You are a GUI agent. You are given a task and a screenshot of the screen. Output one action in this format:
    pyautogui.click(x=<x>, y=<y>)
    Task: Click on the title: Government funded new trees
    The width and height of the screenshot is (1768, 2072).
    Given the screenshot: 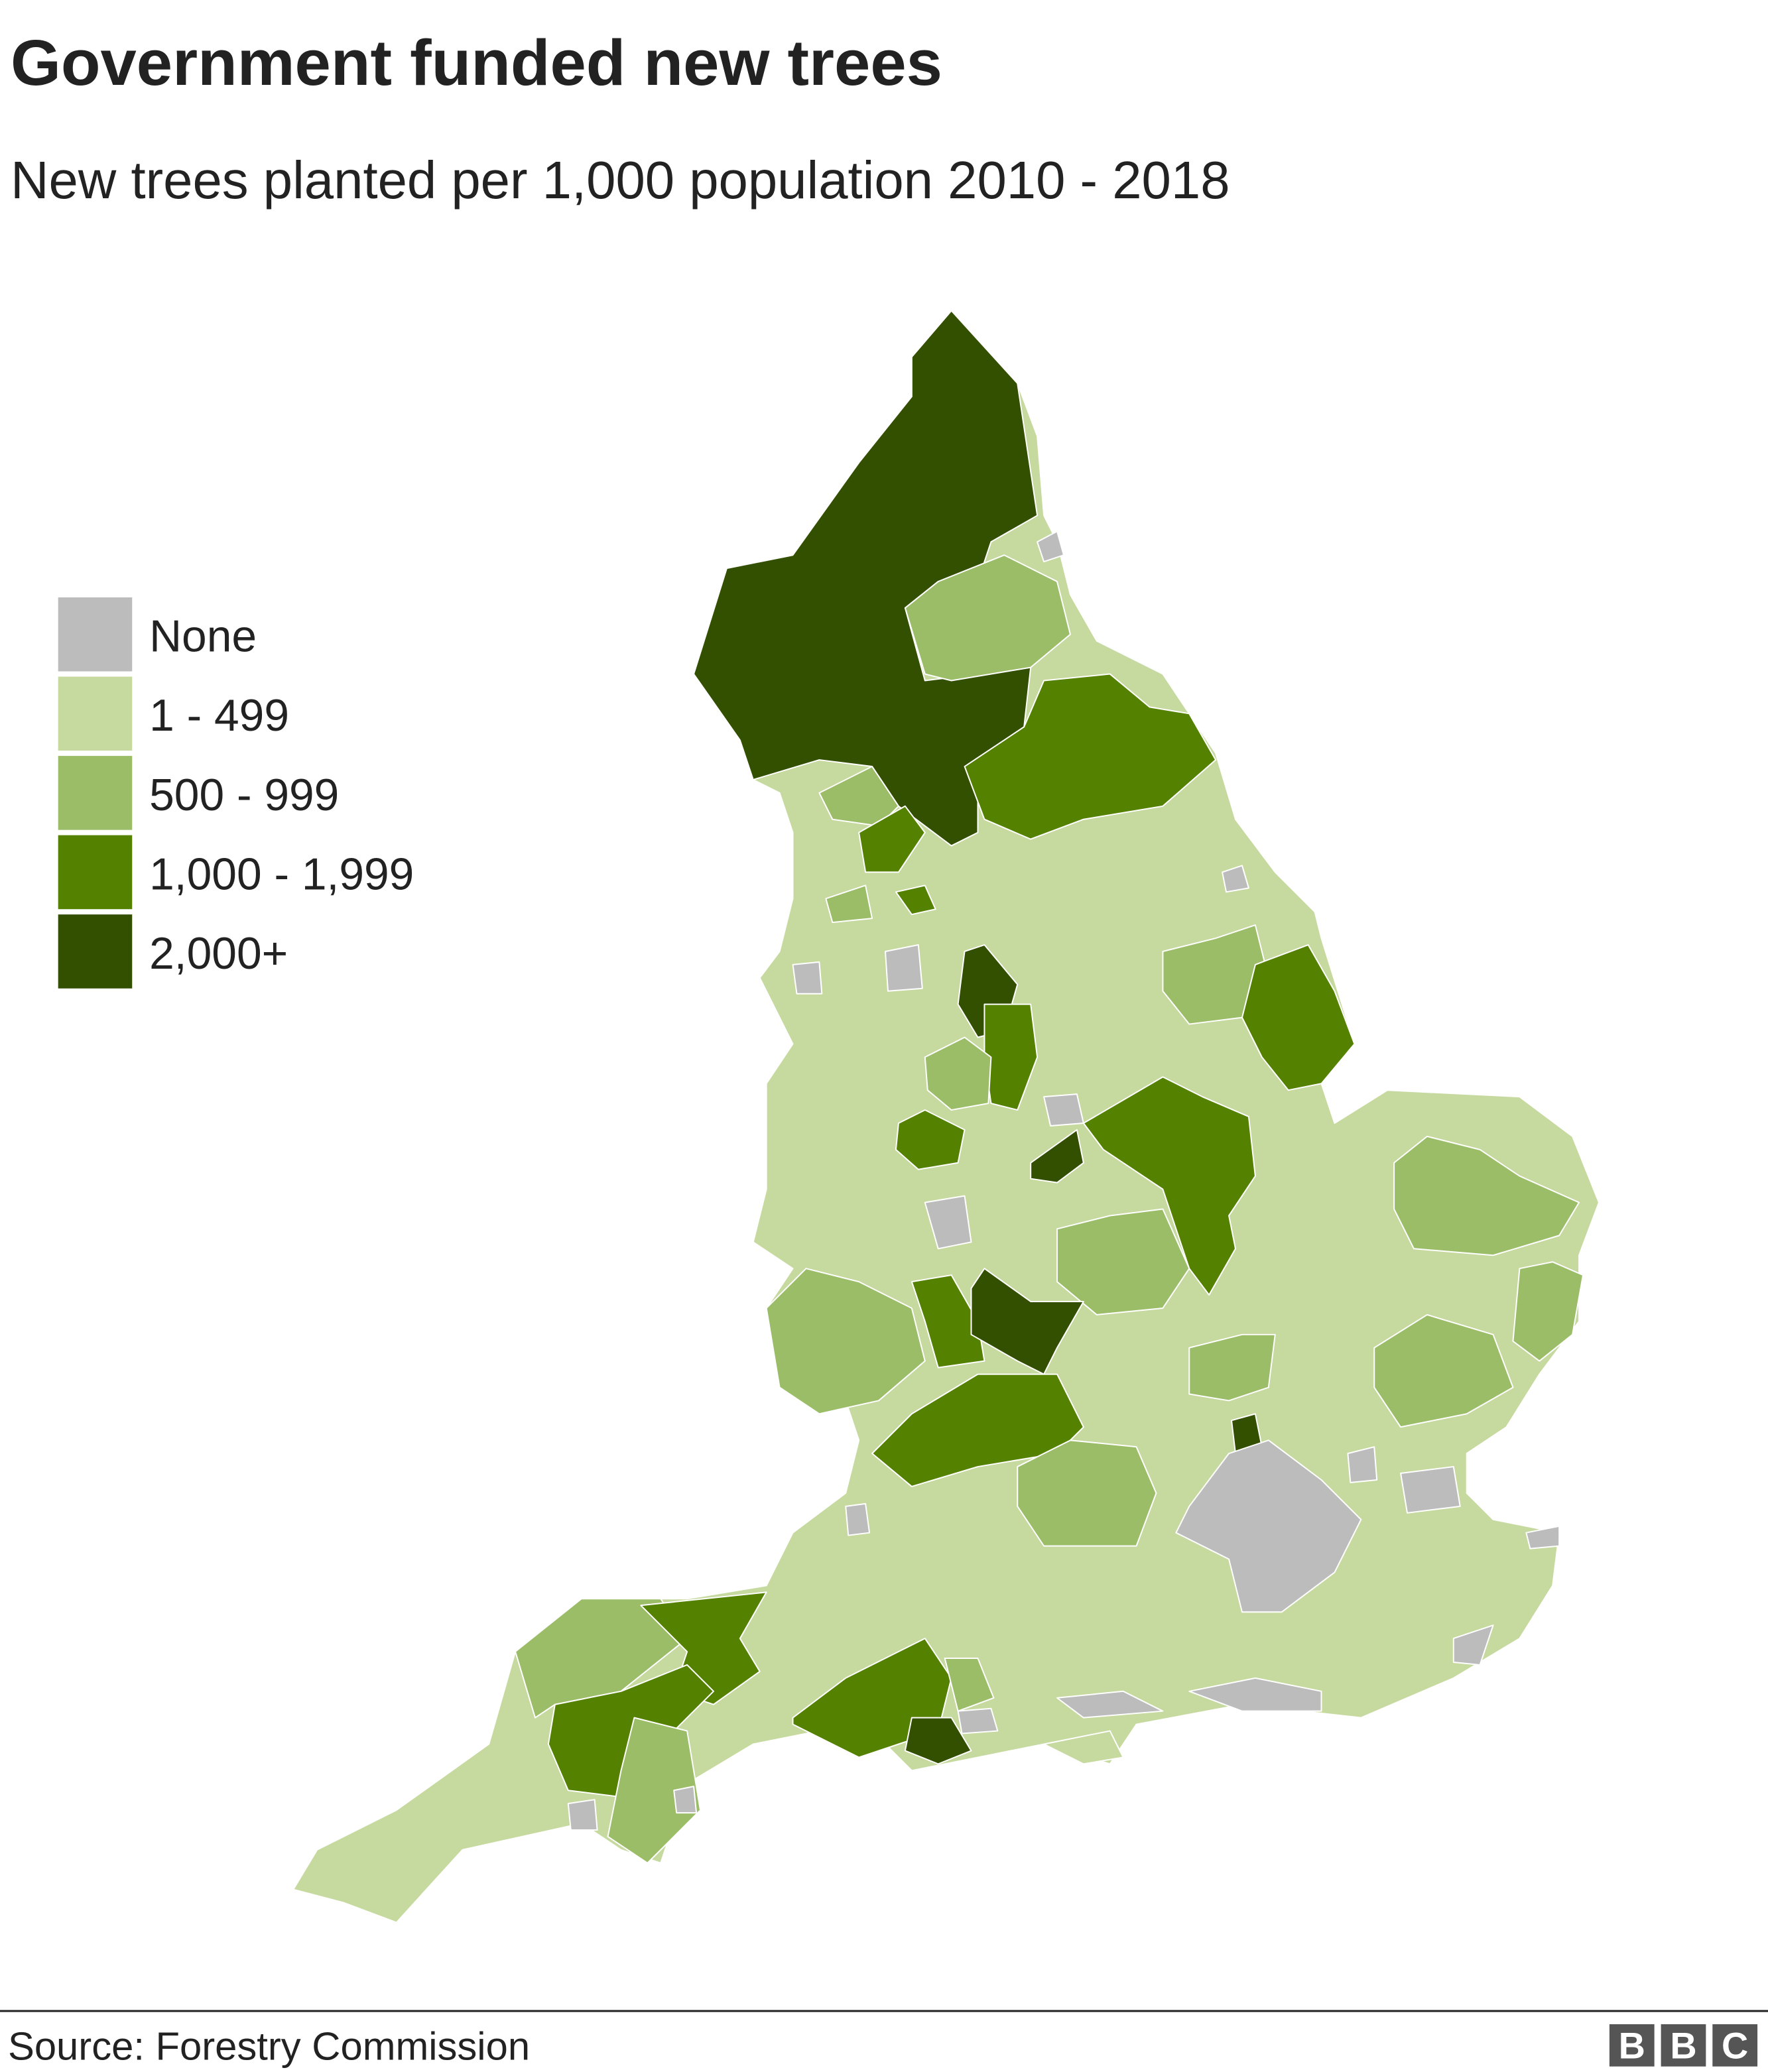 What is the action you would take?
    pyautogui.click(x=476, y=63)
    